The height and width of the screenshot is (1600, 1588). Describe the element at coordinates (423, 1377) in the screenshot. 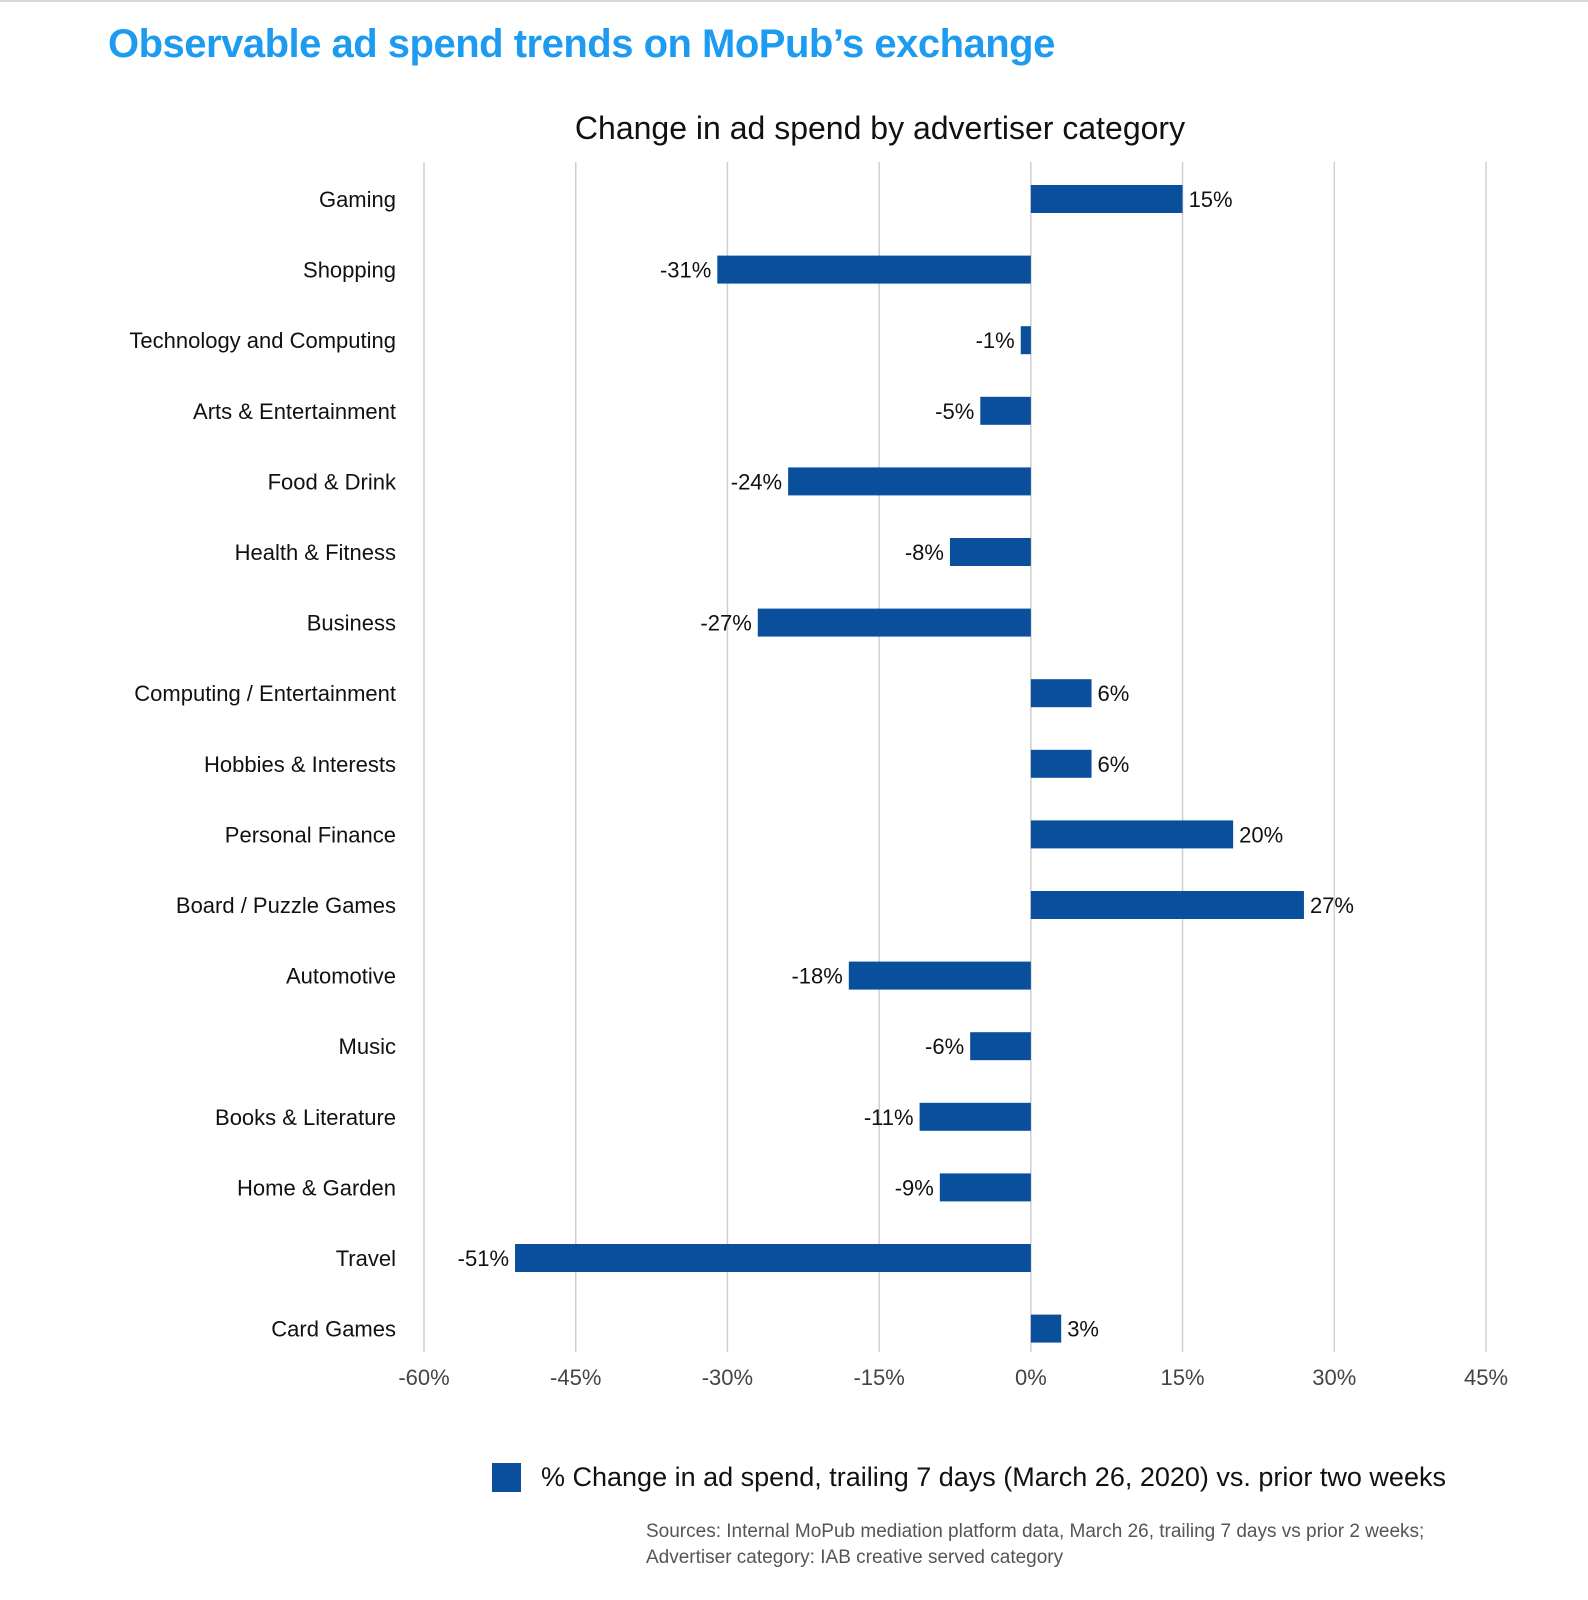

I see `x-tick-label: -60%` at that location.